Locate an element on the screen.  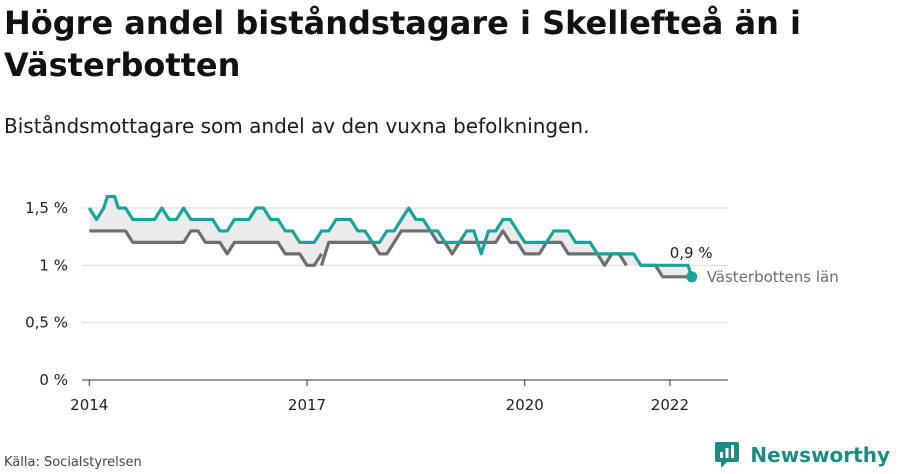
series-line-skelleftea is located at coordinates (390, 236).